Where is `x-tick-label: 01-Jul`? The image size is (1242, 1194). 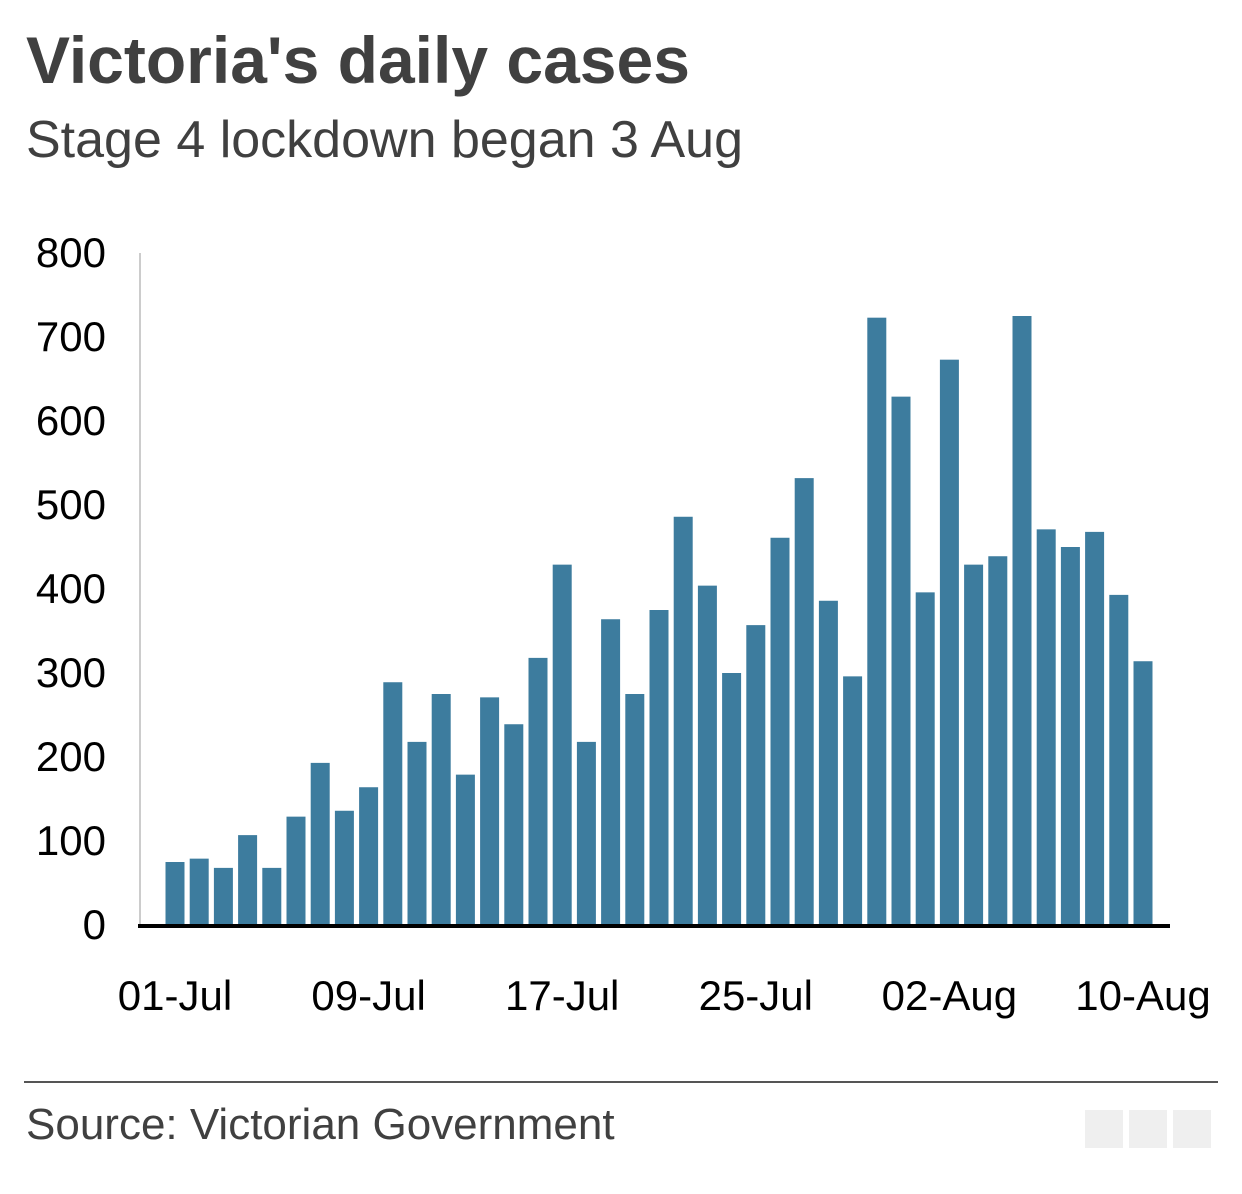
x-tick-label: 01-Jul is located at coordinates (175, 995).